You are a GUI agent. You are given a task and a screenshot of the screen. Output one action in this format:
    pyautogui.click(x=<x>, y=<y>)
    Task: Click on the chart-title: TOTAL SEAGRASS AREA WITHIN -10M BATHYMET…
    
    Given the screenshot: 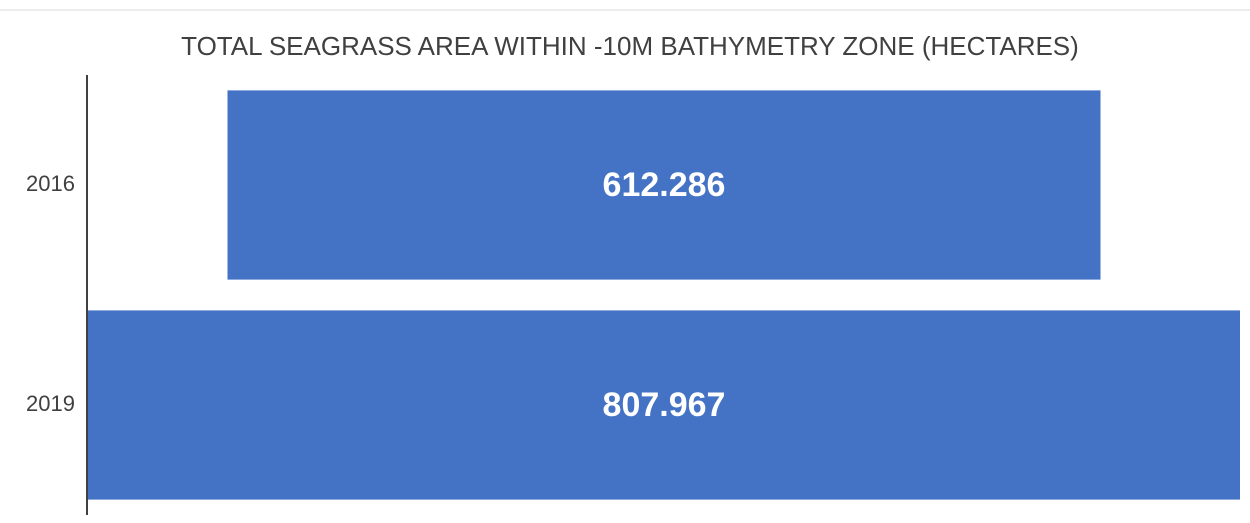 What is the action you would take?
    pyautogui.click(x=630, y=46)
    